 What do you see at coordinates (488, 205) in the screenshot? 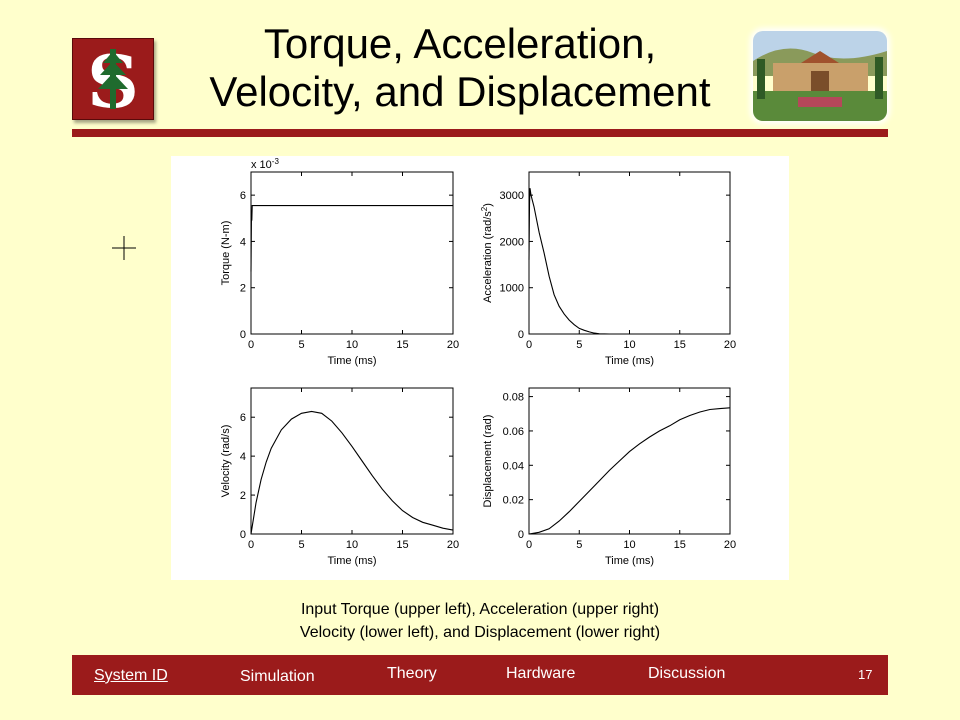
I see `y-axis-label-end: )` at bounding box center [488, 205].